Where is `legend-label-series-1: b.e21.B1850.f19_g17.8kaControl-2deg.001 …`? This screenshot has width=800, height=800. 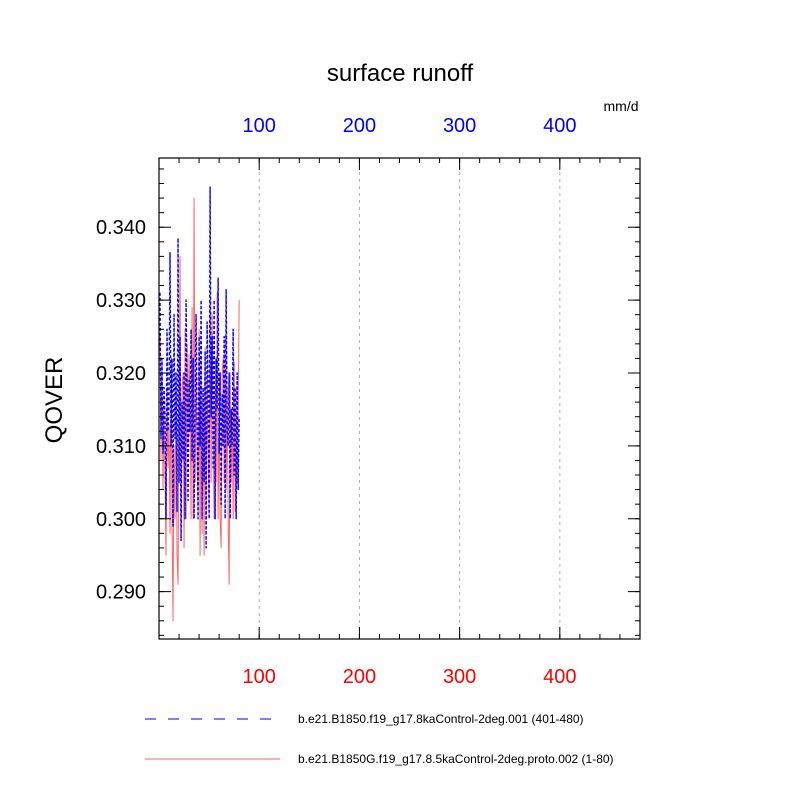 legend-label-series-1: b.e21.B1850.f19_g17.8kaControl-2deg.001 … is located at coordinates (441, 719).